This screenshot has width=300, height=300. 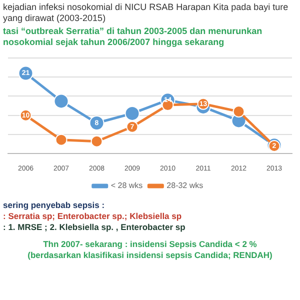 I want to click on chart-subtitle: tasi “outbreak Serratia” di tahun 2003-2005 dan menurunkan nosokomial sejak tahun 2006/2007 hingga sekarang, so click(x=133, y=37).